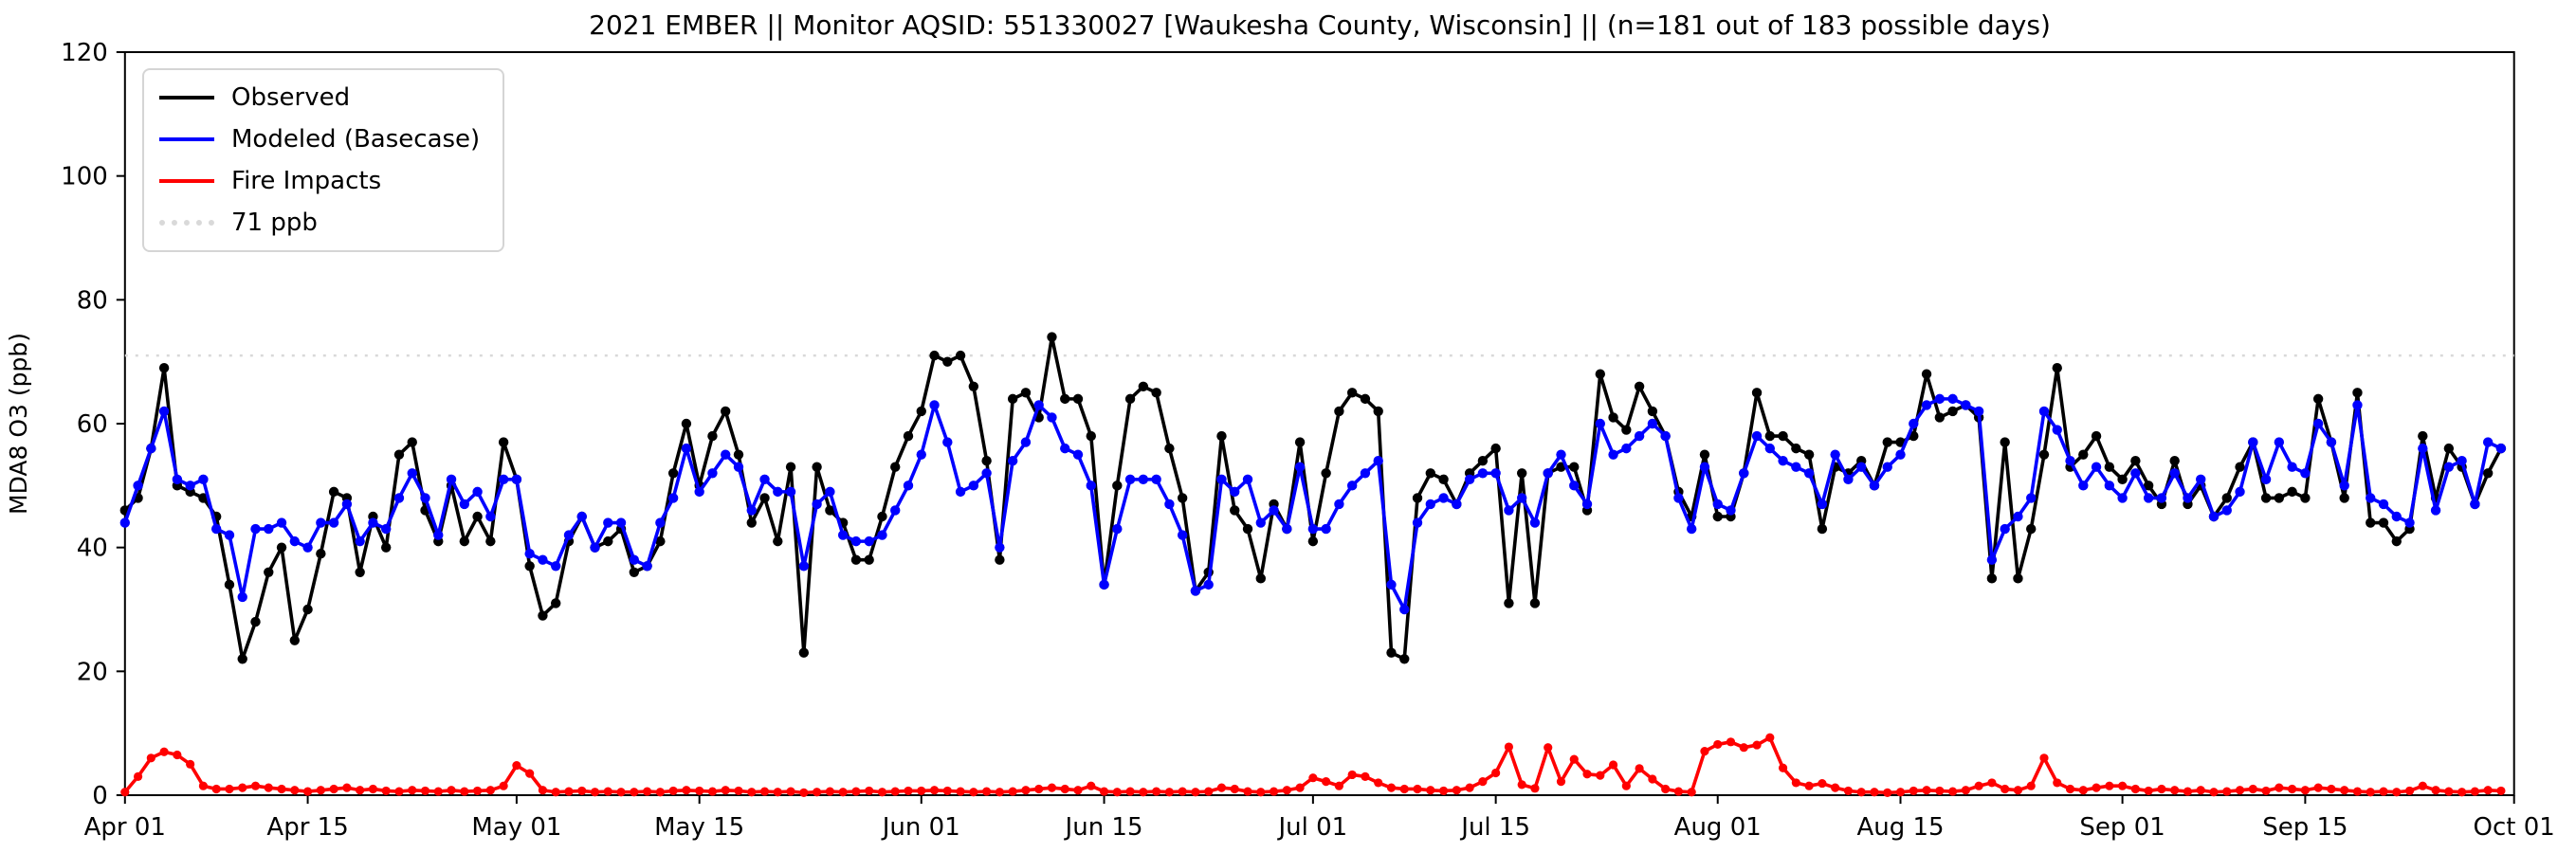 The height and width of the screenshot is (853, 2576). I want to click on threshold-line-swatch, so click(186, 223).